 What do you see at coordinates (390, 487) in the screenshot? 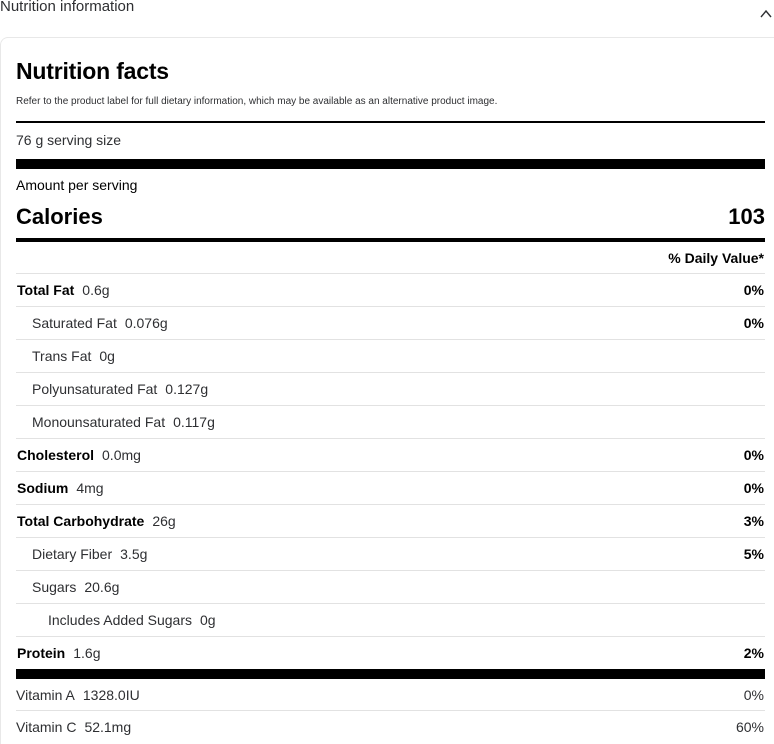
I see `nutrient-row-sodium: Sodium 4mg 0%` at bounding box center [390, 487].